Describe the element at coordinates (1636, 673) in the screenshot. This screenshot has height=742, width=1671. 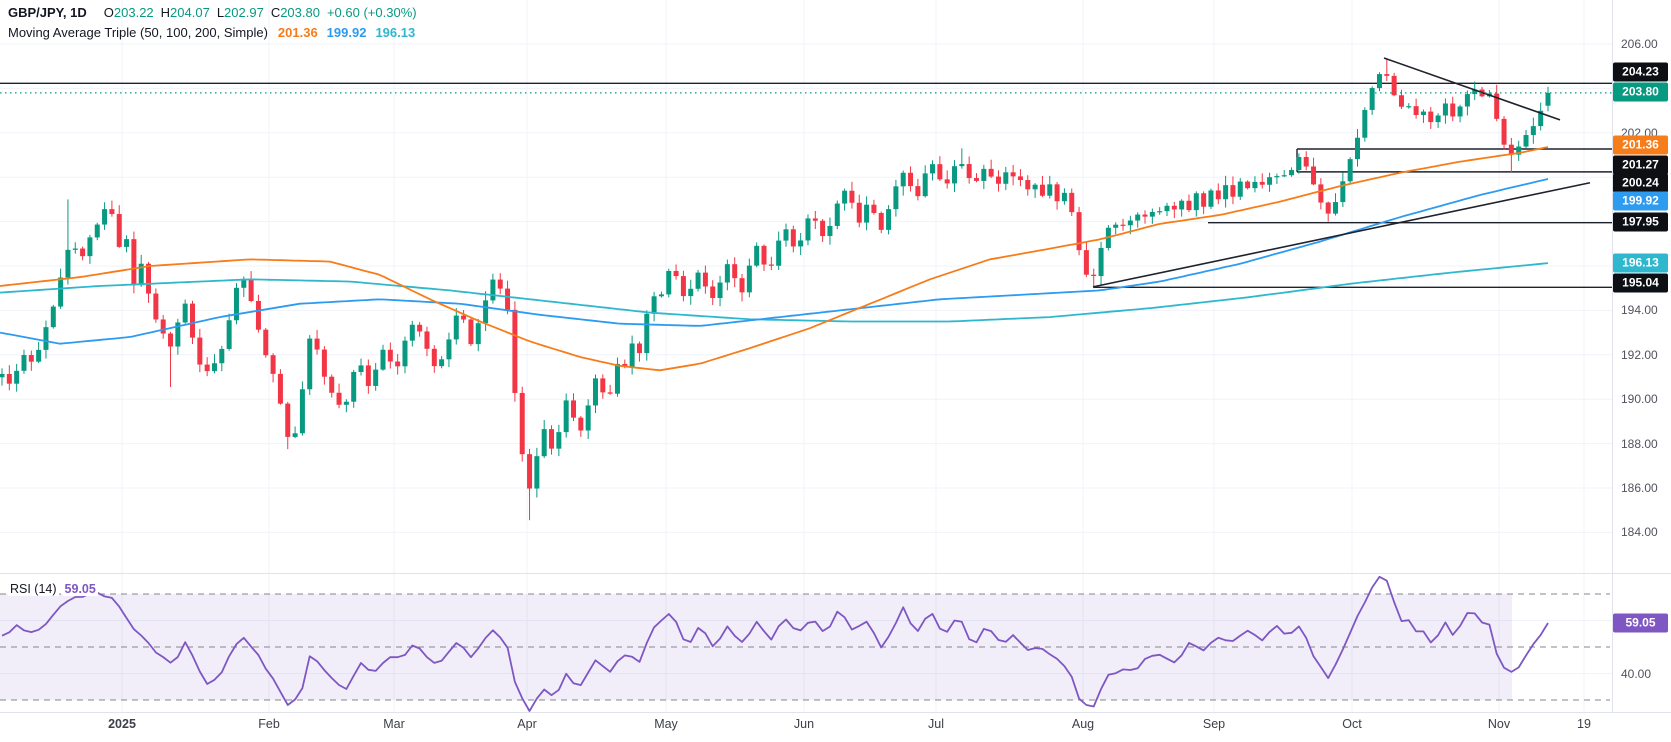
I see `rsi-axis-label: 40.00` at that location.